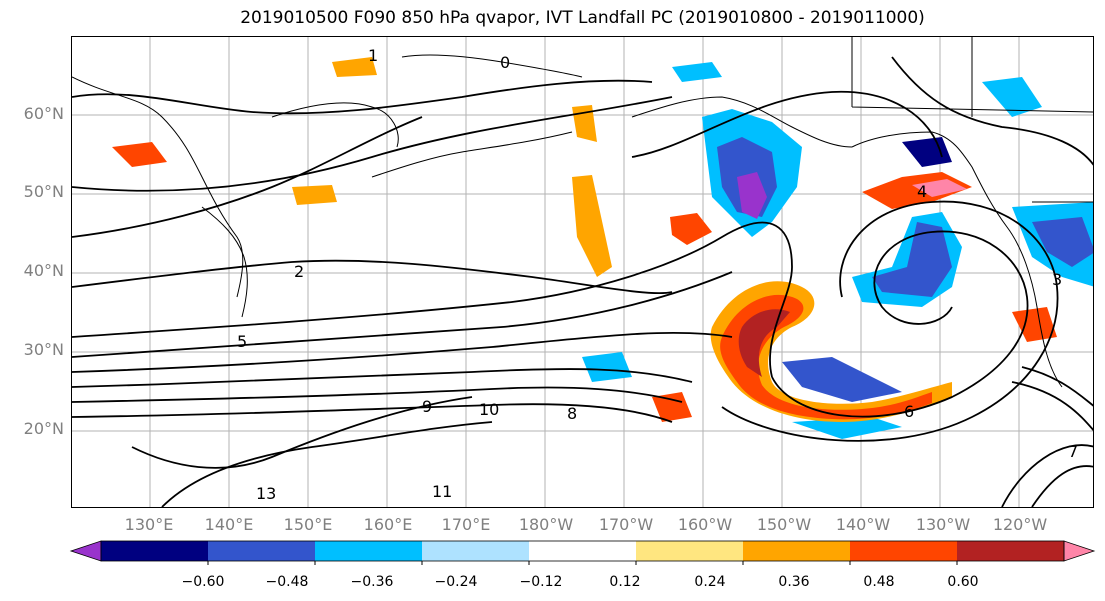 Image resolution: width=1105 pixels, height=601 pixels. What do you see at coordinates (43, 428) in the screenshot?
I see `lat-label-20n: 20°N` at bounding box center [43, 428].